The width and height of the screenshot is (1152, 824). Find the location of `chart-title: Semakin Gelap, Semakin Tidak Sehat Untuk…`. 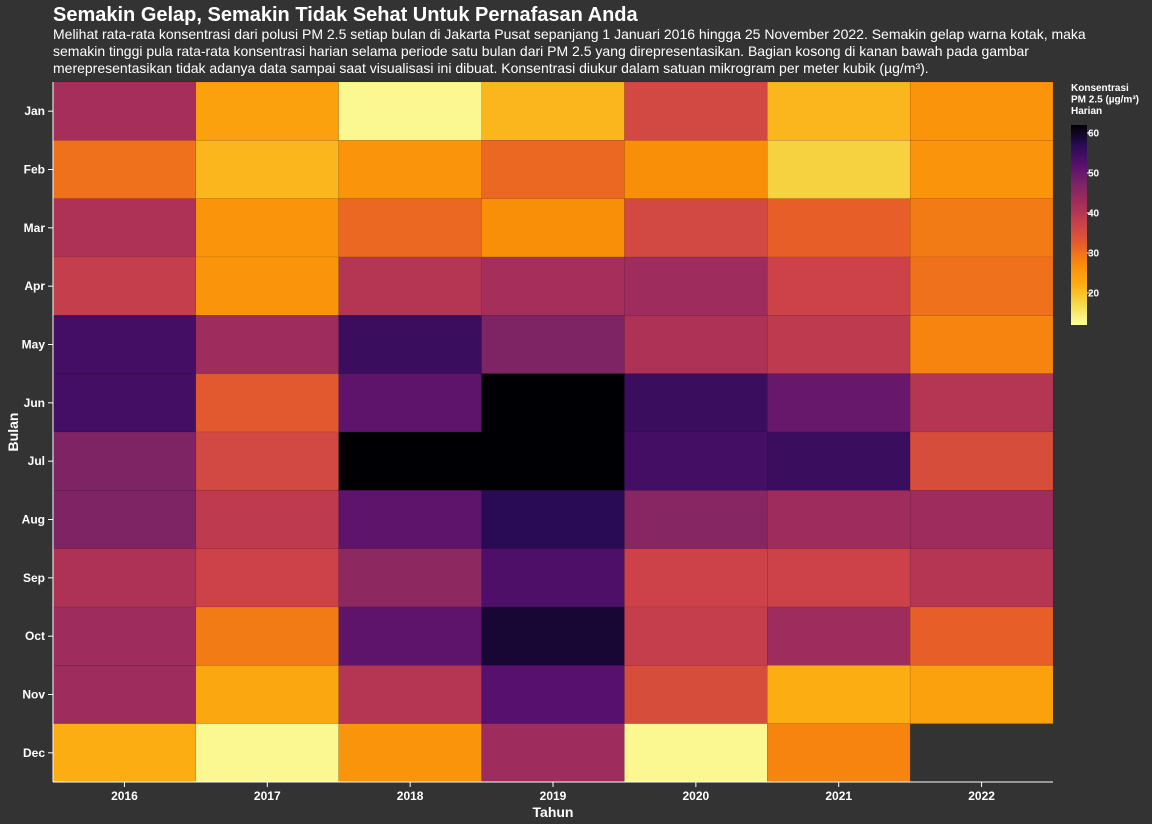

chart-title: Semakin Gelap, Semakin Tidak Sehat Untuk… is located at coordinates (345, 15).